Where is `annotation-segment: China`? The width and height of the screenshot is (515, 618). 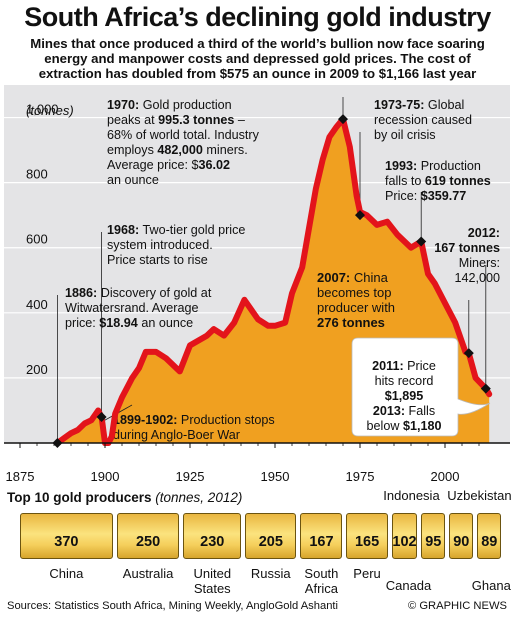
annotation-segment: China is located at coordinates (369, 277).